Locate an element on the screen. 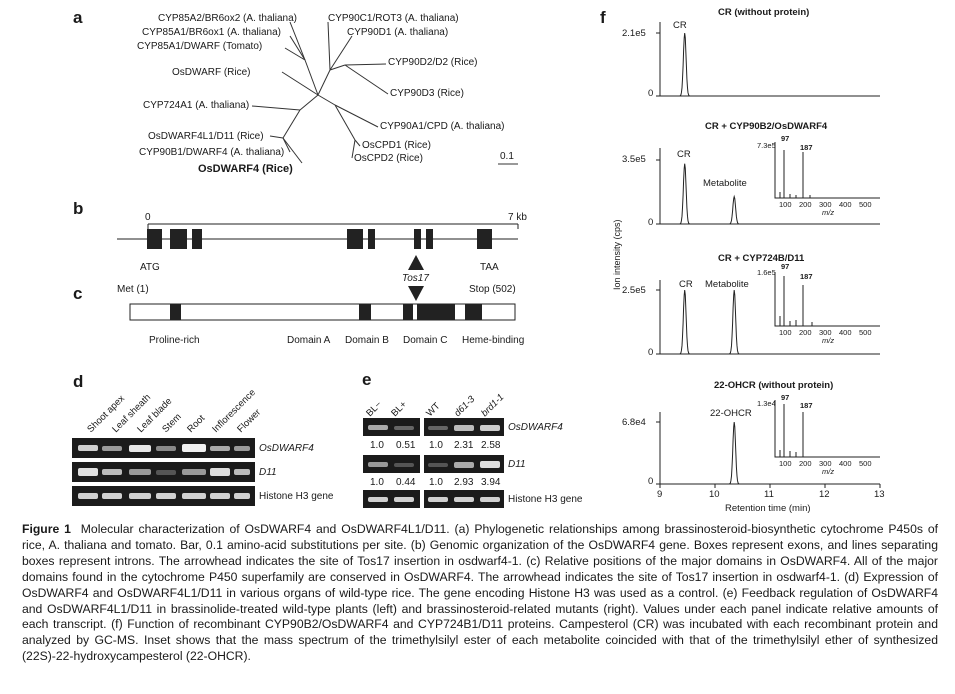 The width and height of the screenshot is (955, 694). inset1-xt-400: 400 is located at coordinates (845, 204).